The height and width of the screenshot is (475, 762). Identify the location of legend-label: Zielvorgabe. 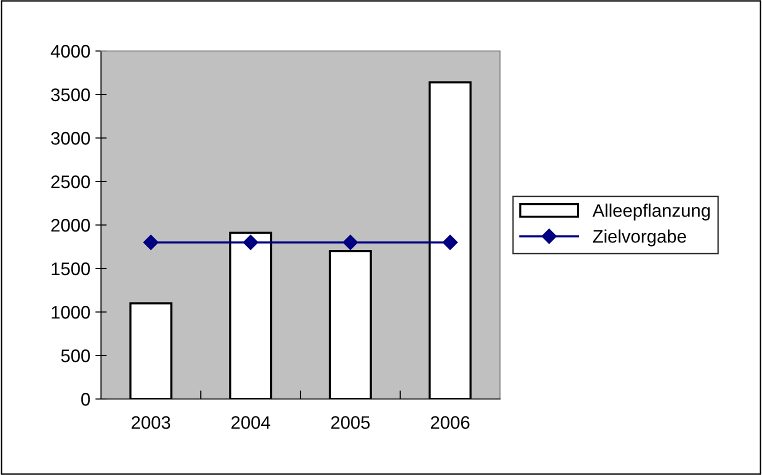
(639, 238).